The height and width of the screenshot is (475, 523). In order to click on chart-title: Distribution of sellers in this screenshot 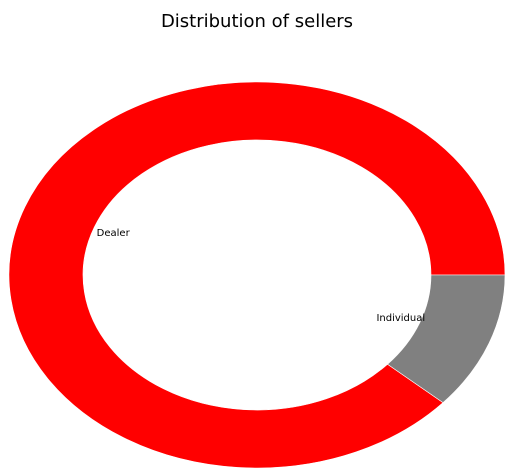, I will do `click(257, 21)`.